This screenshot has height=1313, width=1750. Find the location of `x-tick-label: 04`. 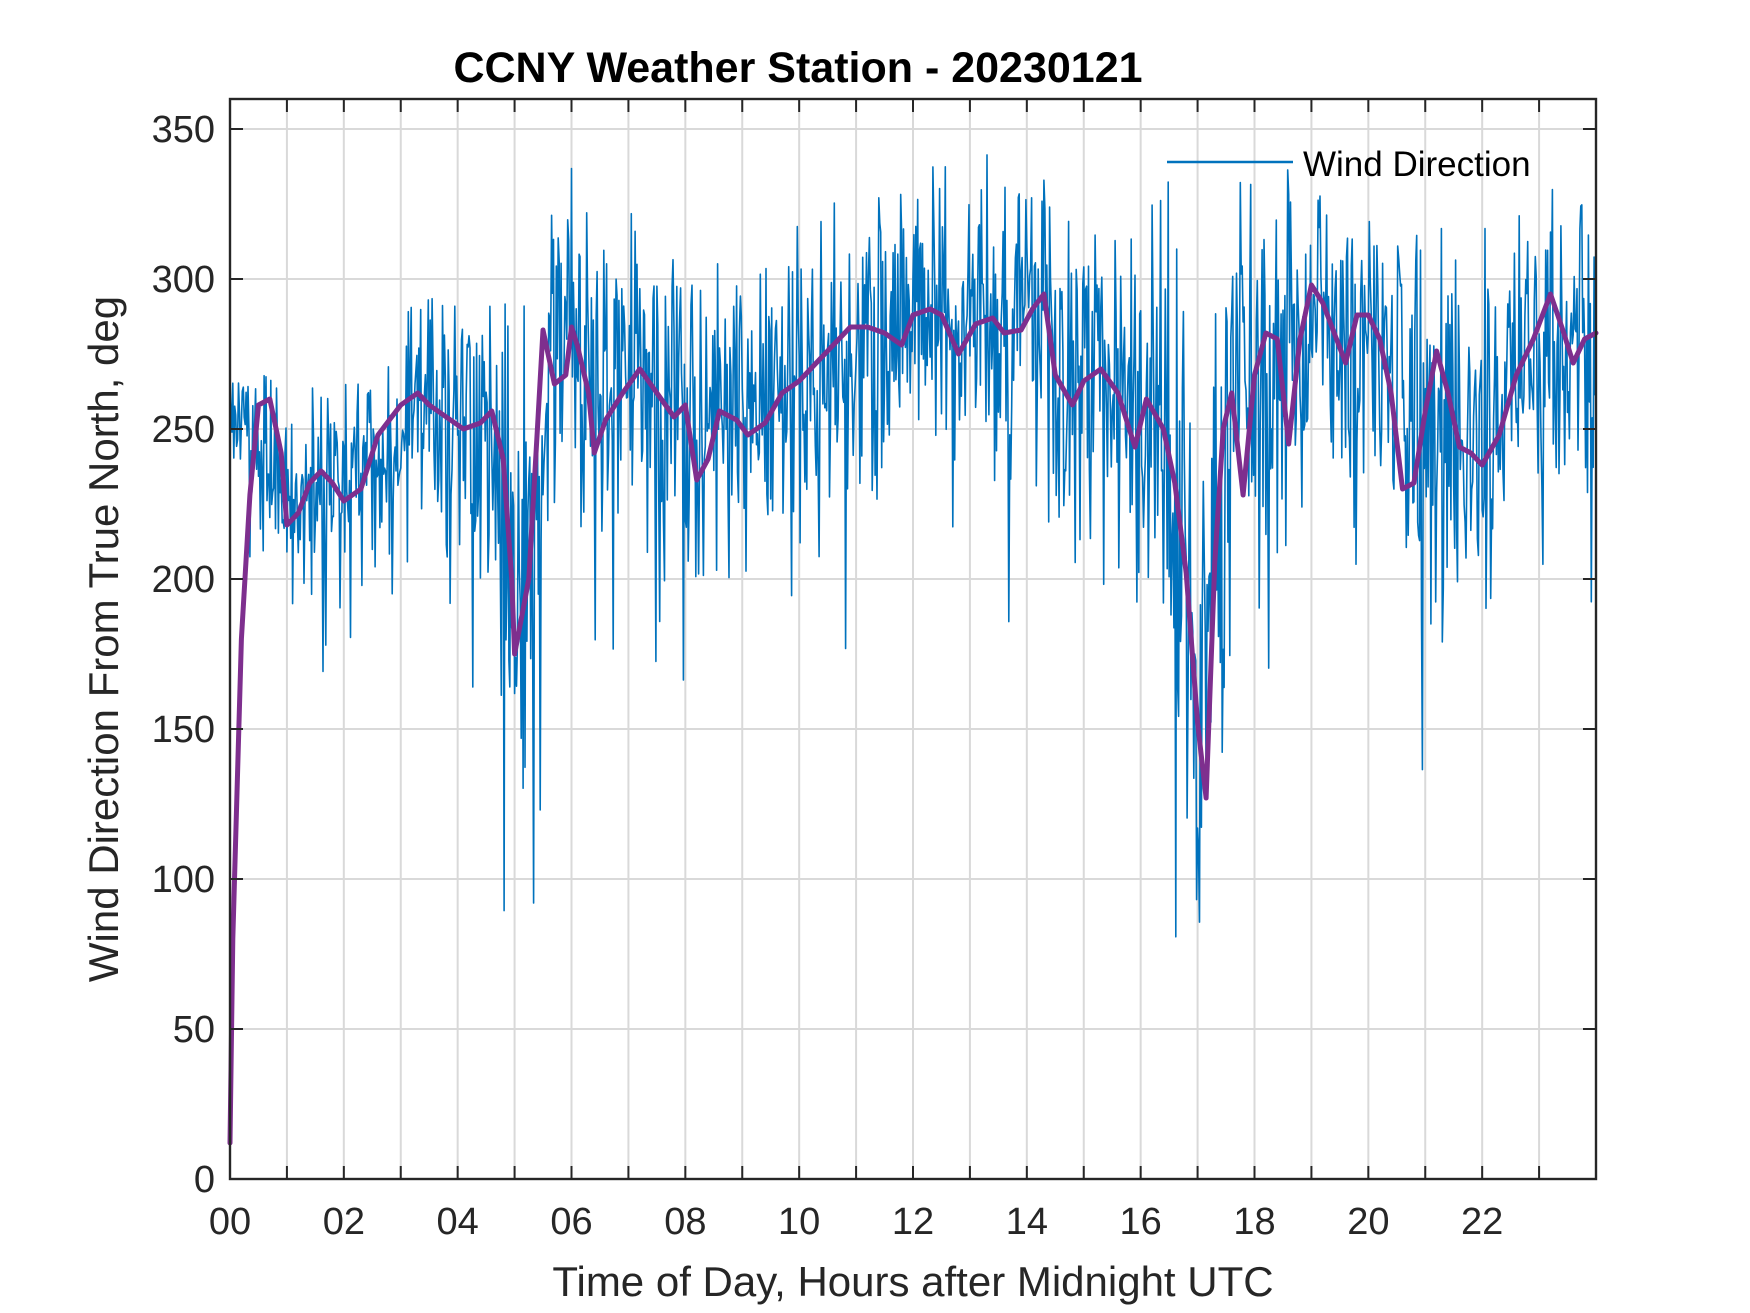

x-tick-label: 04 is located at coordinates (458, 1222).